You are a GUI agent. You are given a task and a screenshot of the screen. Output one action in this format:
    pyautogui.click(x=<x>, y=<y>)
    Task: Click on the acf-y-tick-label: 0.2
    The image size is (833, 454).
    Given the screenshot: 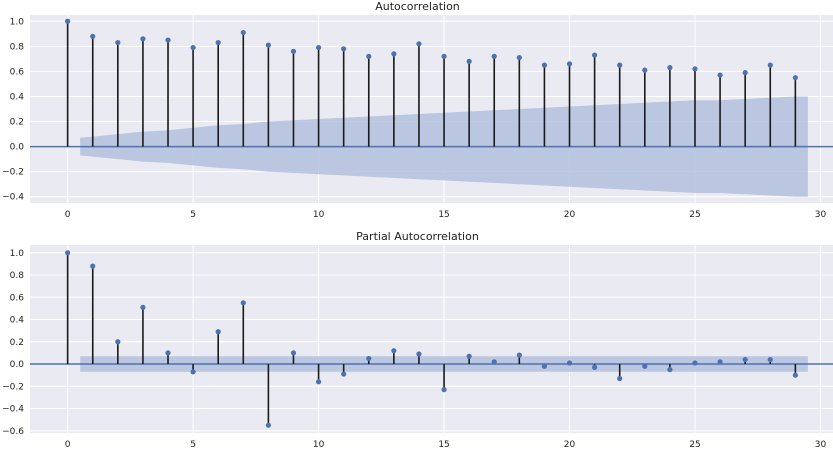 What is the action you would take?
    pyautogui.click(x=17, y=123)
    